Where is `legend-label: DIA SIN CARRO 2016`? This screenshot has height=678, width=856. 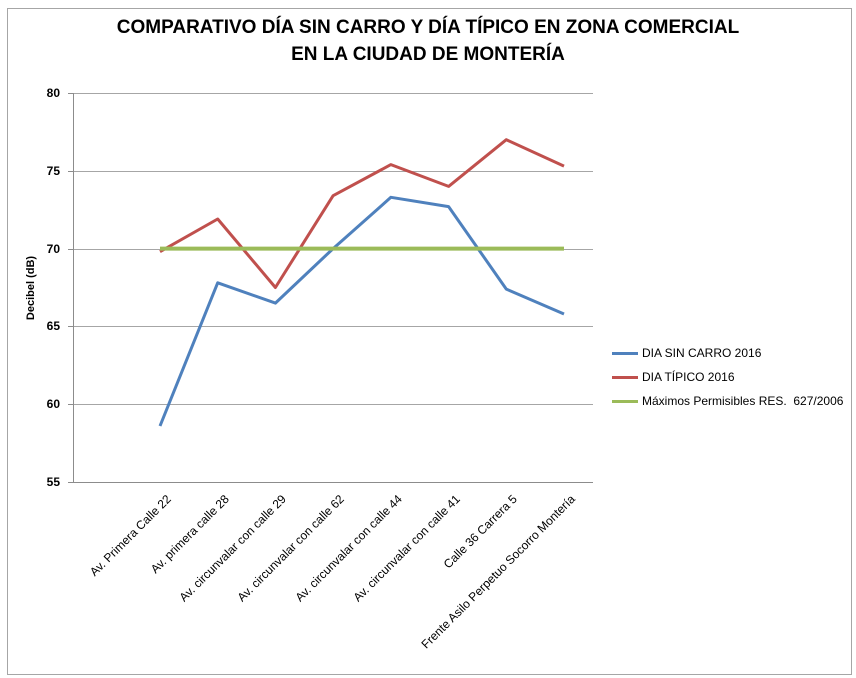
legend-label: DIA SIN CARRO 2016 is located at coordinates (702, 353).